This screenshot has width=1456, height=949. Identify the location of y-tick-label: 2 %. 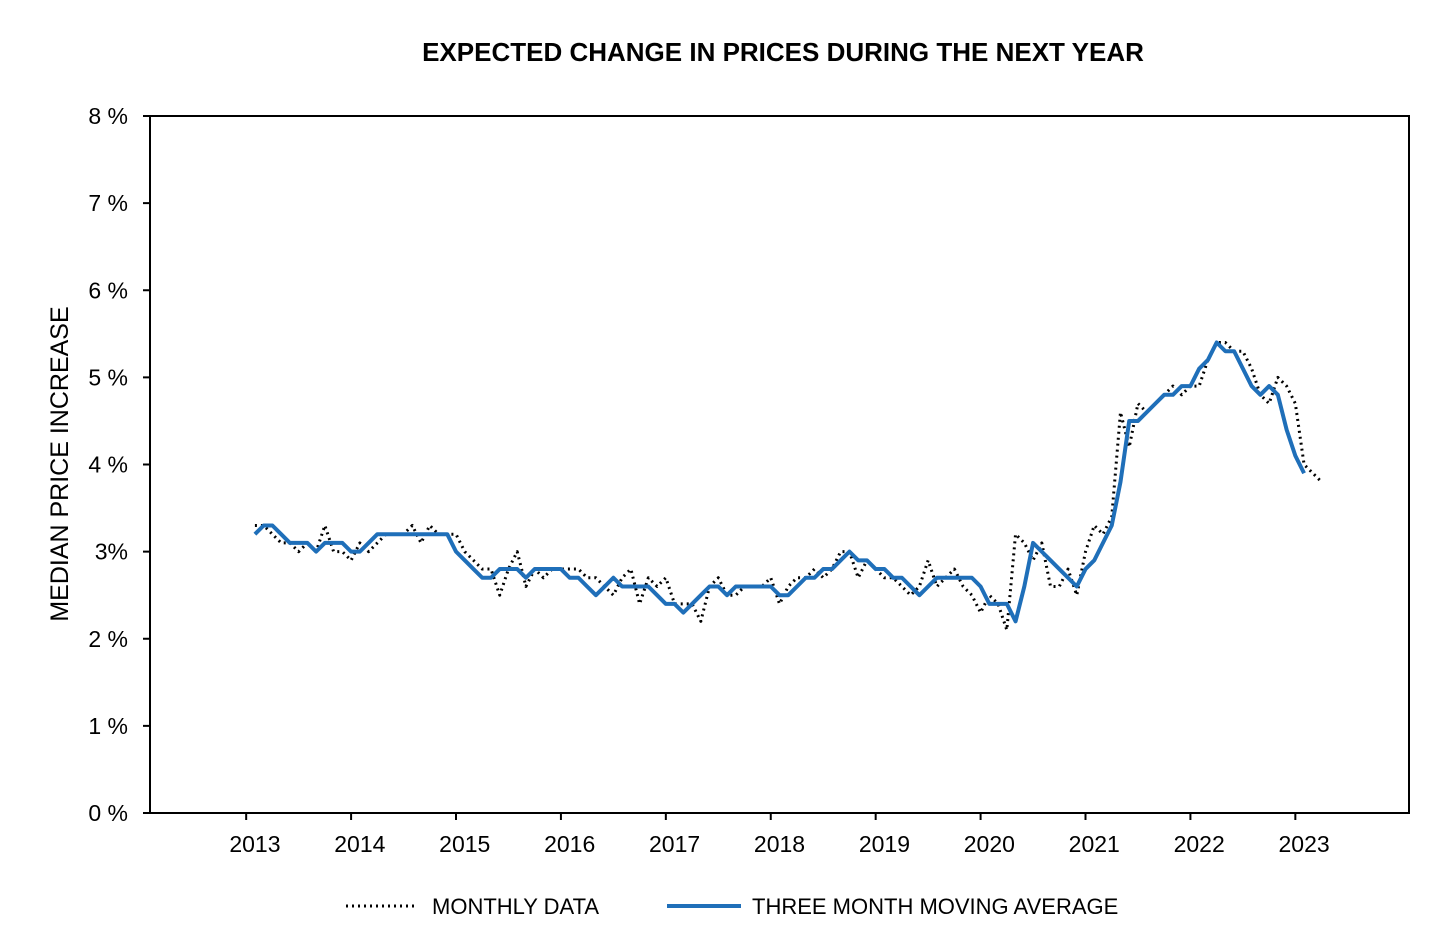
(108, 639).